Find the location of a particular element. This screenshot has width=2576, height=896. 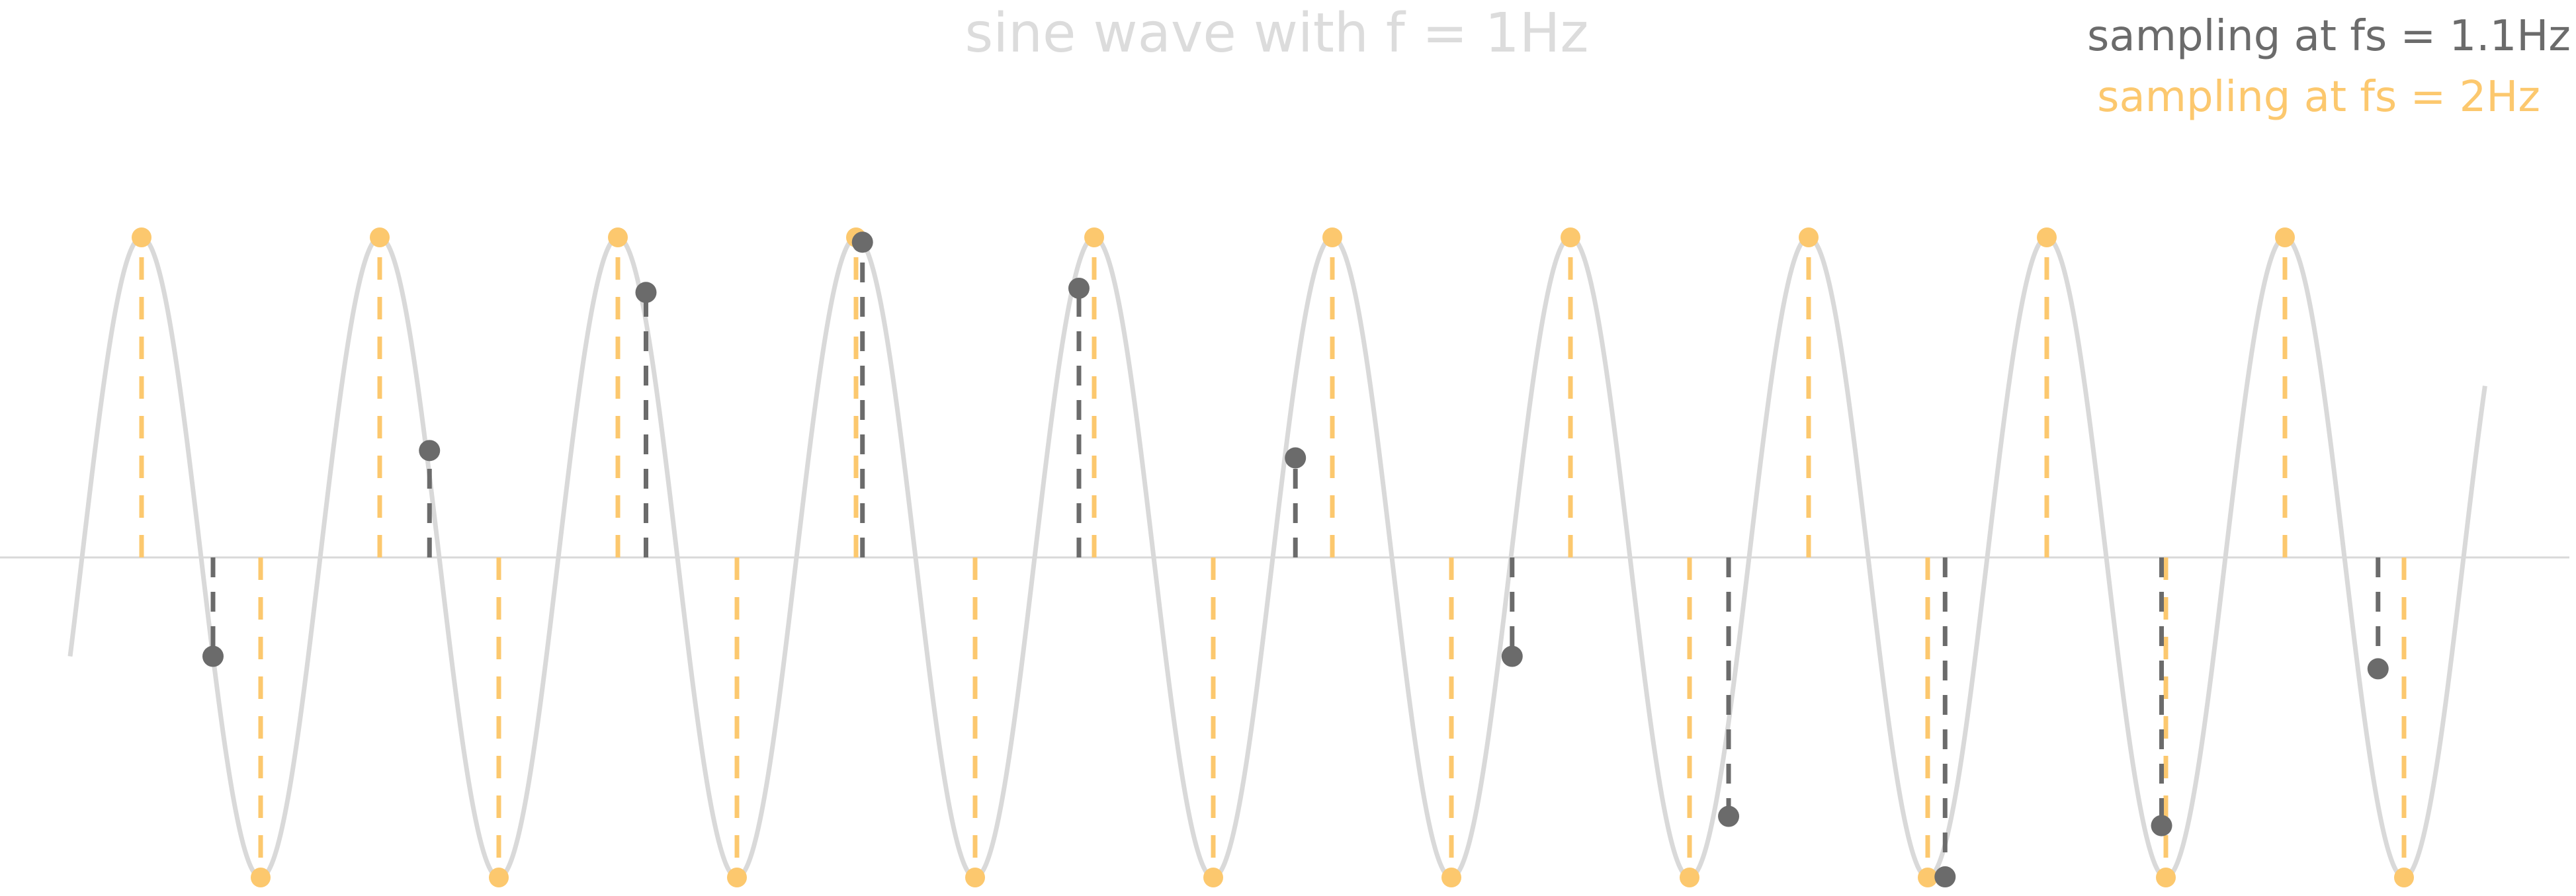

legend-entry-fast-sampling: sampling at fs = 2Hz is located at coordinates (2318, 98).